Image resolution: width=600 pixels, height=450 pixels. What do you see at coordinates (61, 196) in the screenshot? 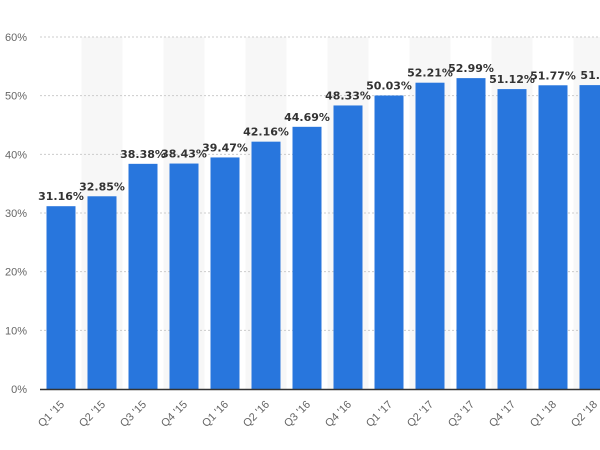
I see `data-label: 31.16%` at bounding box center [61, 196].